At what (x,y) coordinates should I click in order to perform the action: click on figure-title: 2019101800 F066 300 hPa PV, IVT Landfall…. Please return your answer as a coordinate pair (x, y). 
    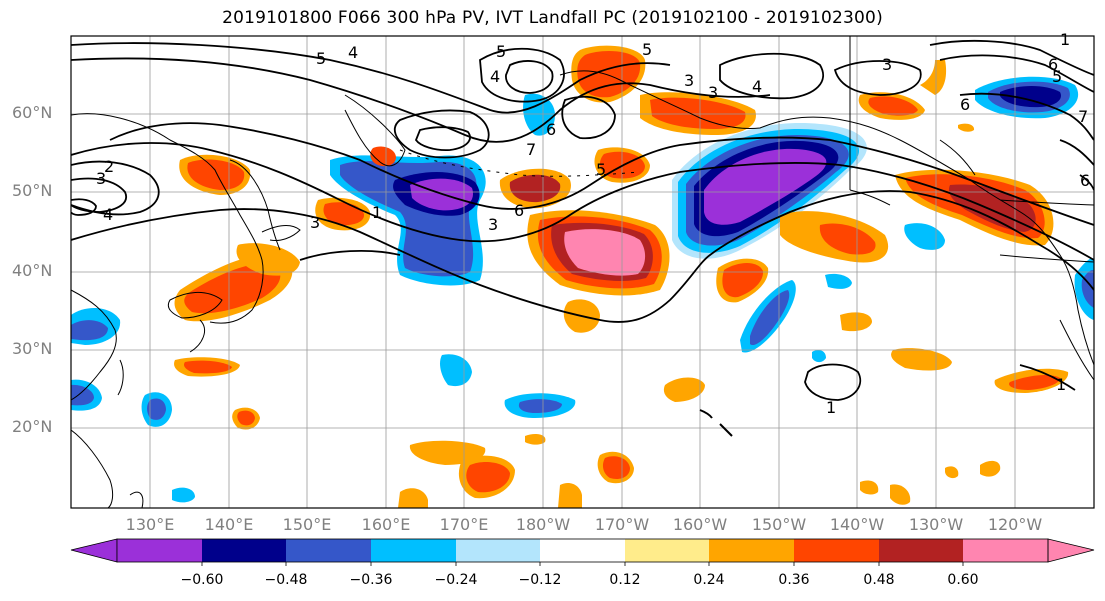
    Looking at the image, I should click on (552, 18).